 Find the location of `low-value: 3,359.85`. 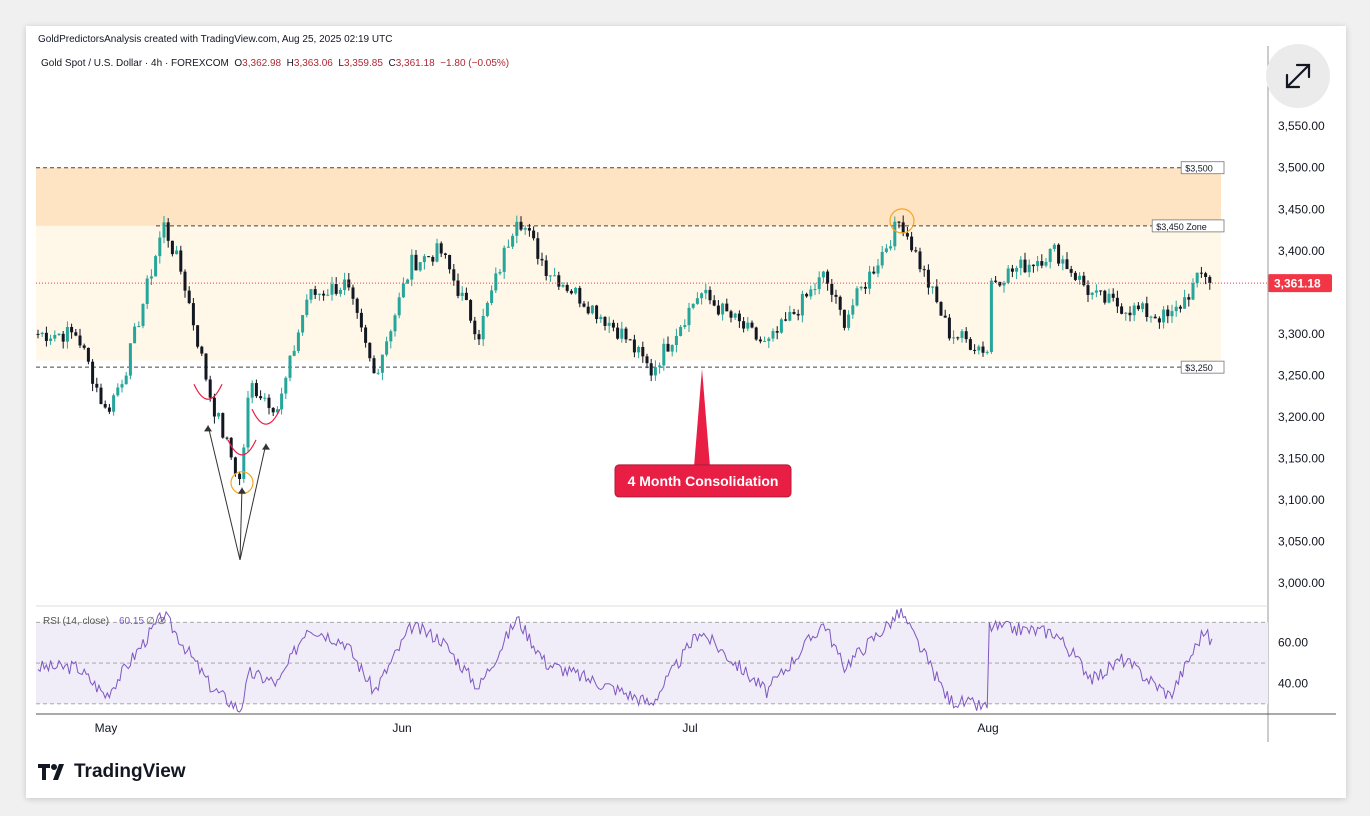

low-value: 3,359.85 is located at coordinates (363, 63).